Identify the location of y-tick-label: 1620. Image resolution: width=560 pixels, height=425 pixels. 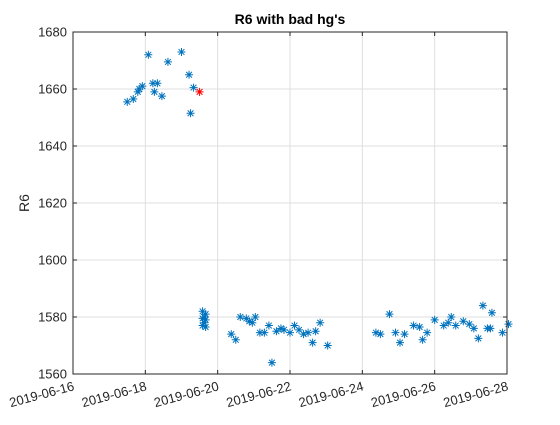
(52, 203).